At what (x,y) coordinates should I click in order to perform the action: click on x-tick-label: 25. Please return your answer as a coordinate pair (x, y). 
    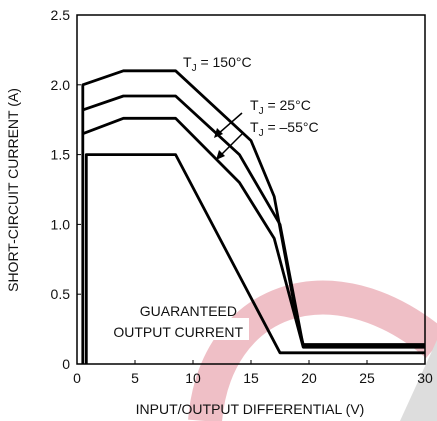
    Looking at the image, I should click on (367, 378).